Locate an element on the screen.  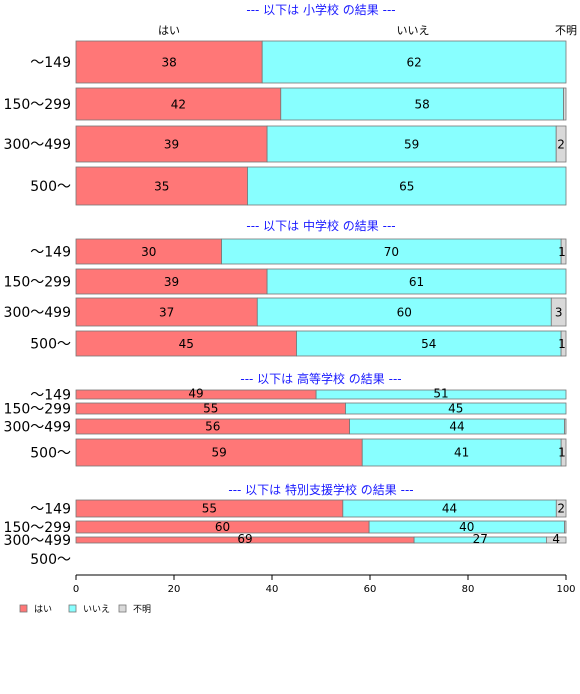
column-header-1: いいえ is located at coordinates (413, 30).